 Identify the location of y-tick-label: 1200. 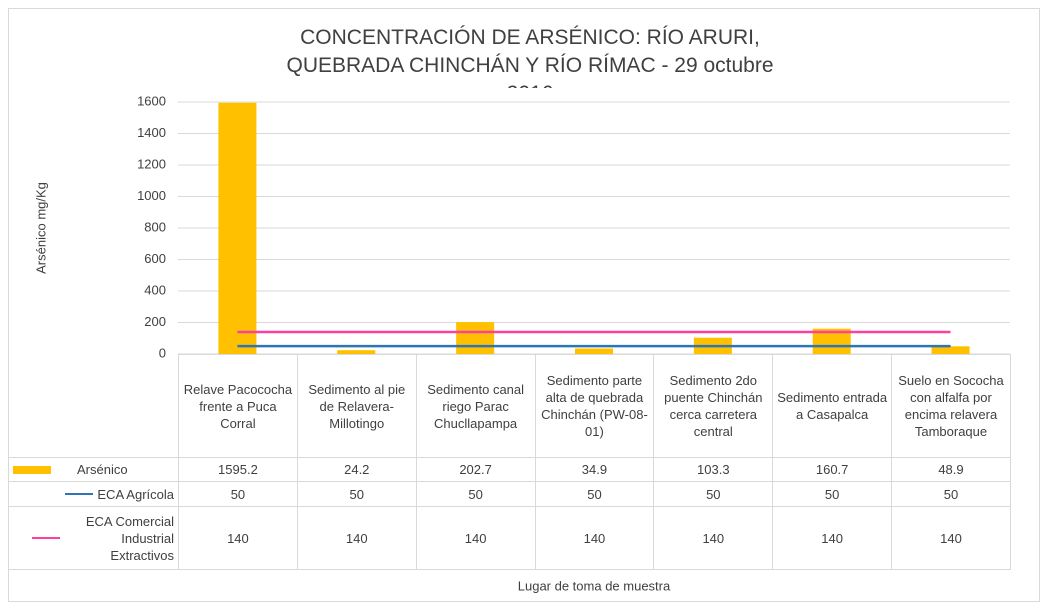
(151, 163).